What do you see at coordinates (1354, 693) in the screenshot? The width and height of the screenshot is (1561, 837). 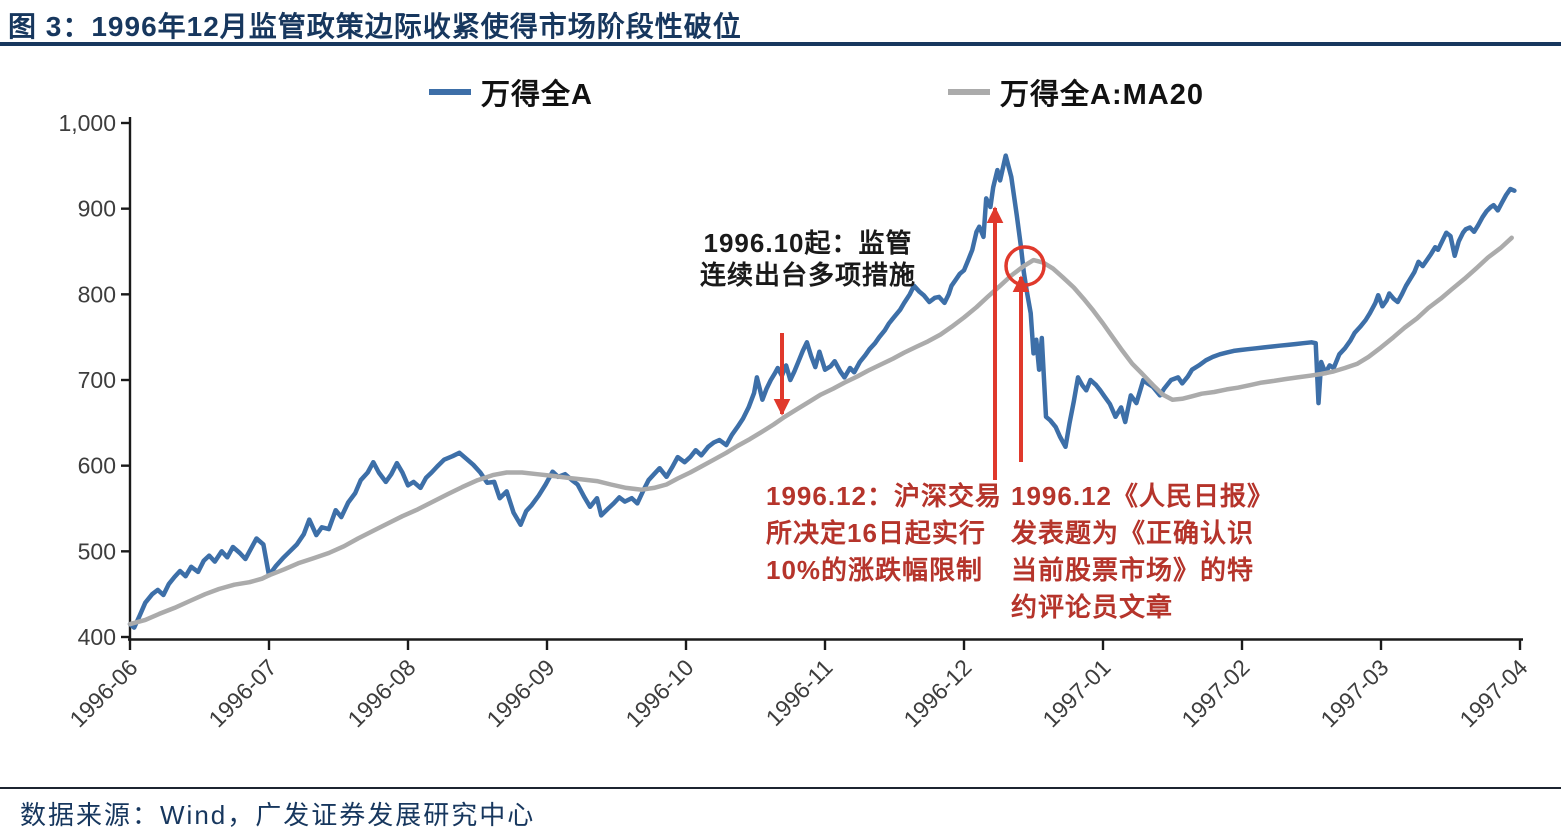 I see `x-tick-label: 1997-03` at bounding box center [1354, 693].